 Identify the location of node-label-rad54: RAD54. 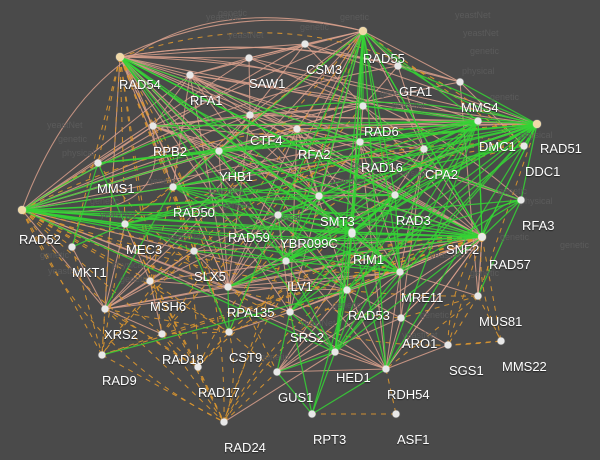
(140, 84).